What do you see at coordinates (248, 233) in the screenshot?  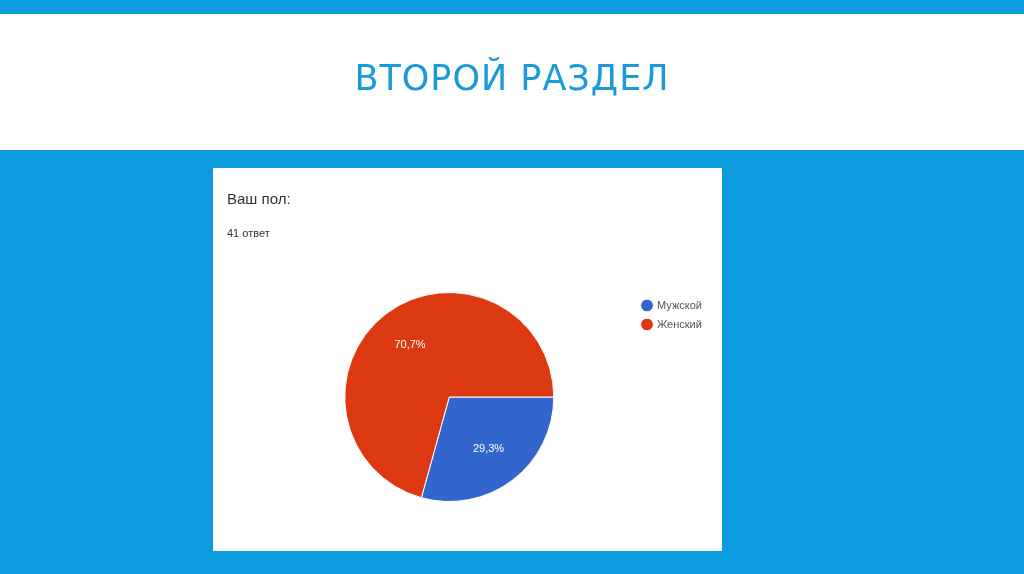 I see `text: 41 ответ` at bounding box center [248, 233].